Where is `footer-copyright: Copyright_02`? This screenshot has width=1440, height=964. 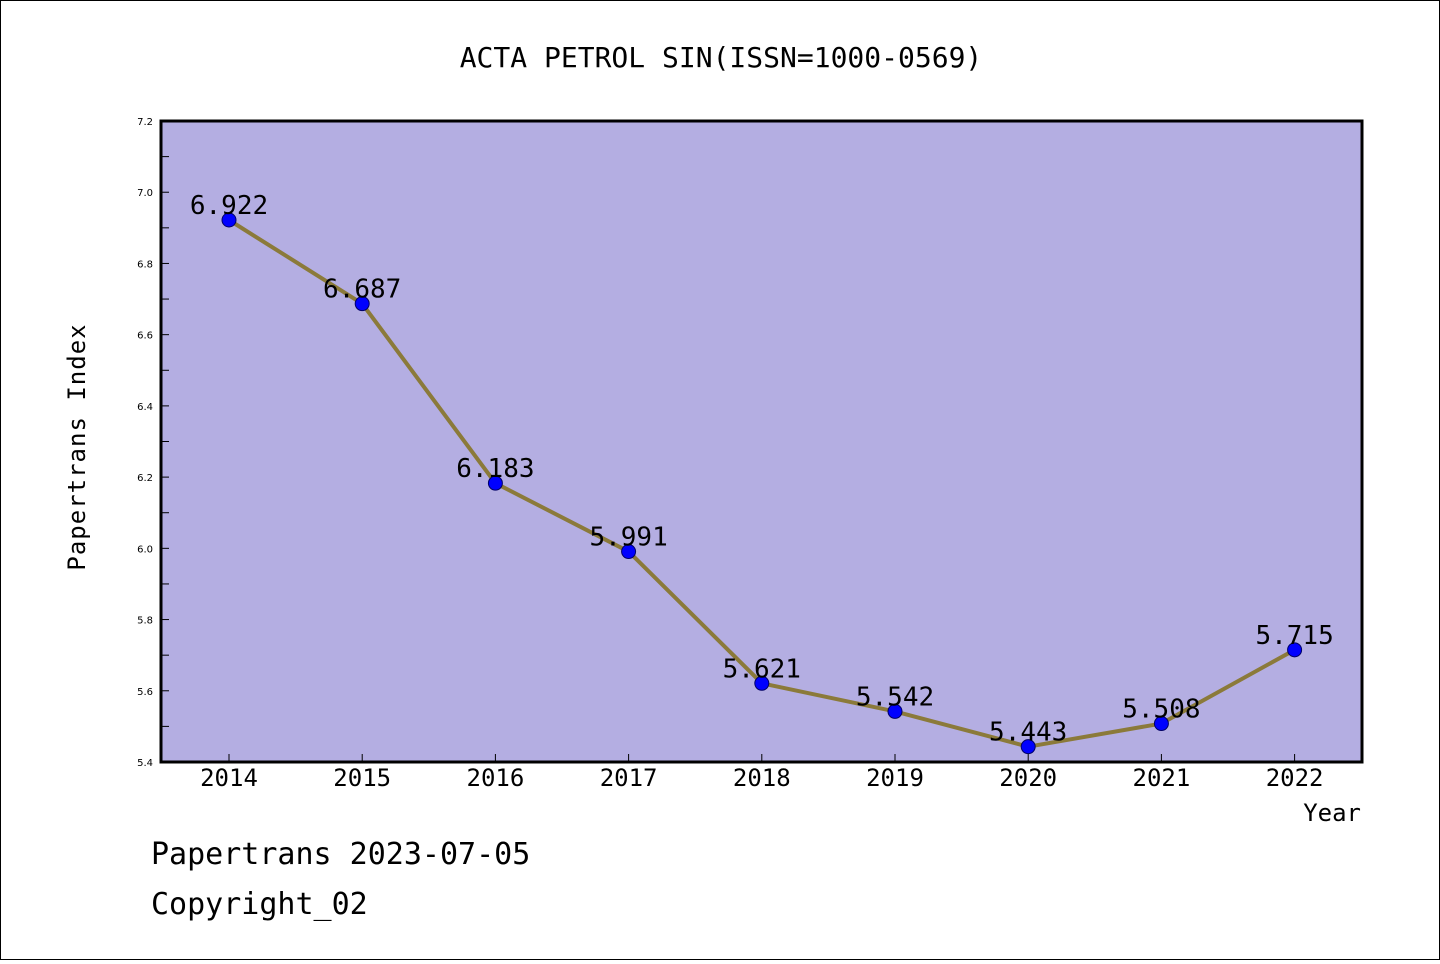 footer-copyright: Copyright_02 is located at coordinates (259, 904).